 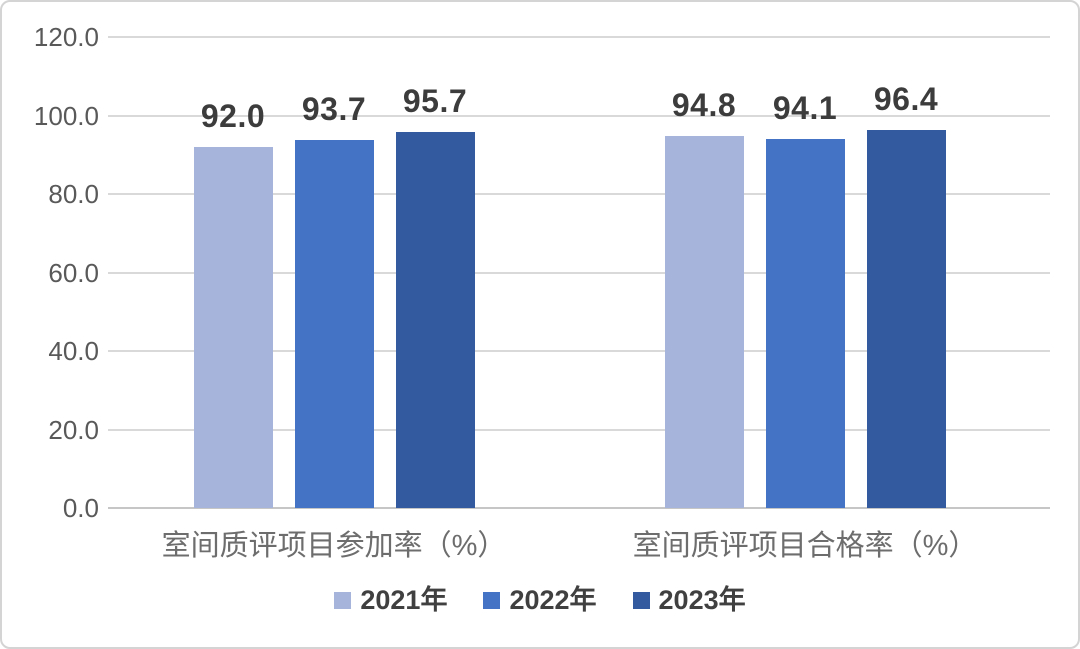 I want to click on bar-2023年-group2, so click(x=906, y=318).